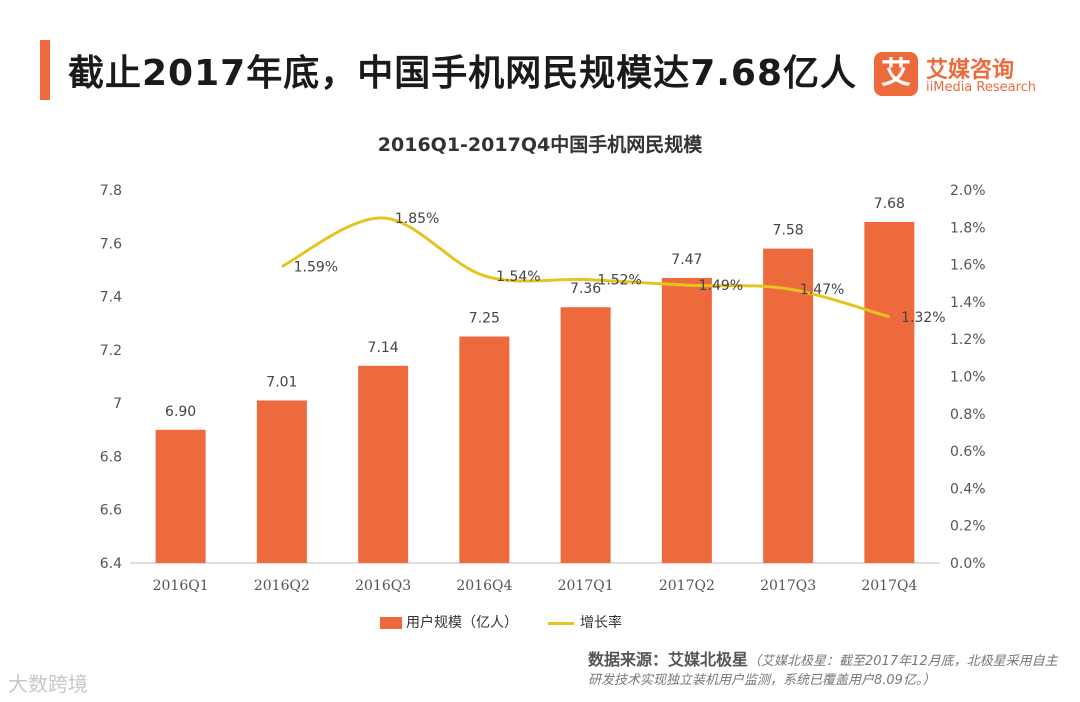  Describe the element at coordinates (721, 286) in the screenshot. I see `line-value-label: 1.49%` at that location.